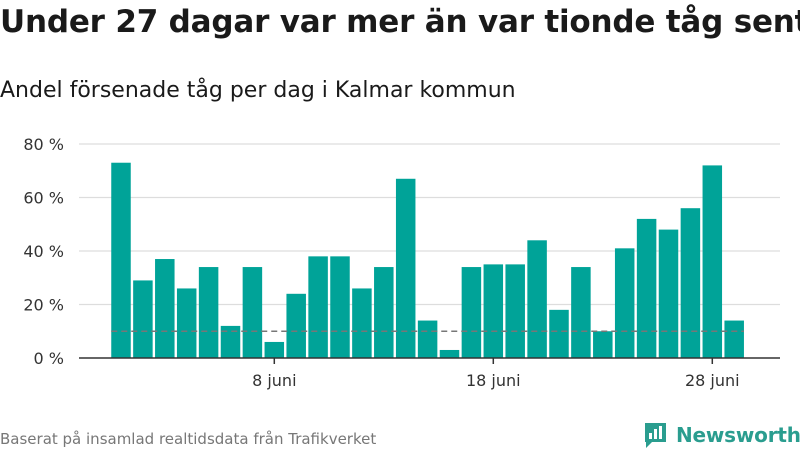 This screenshot has width=800, height=450. Describe the element at coordinates (493, 380) in the screenshot. I see `x-tick-label: 18 juni` at that location.